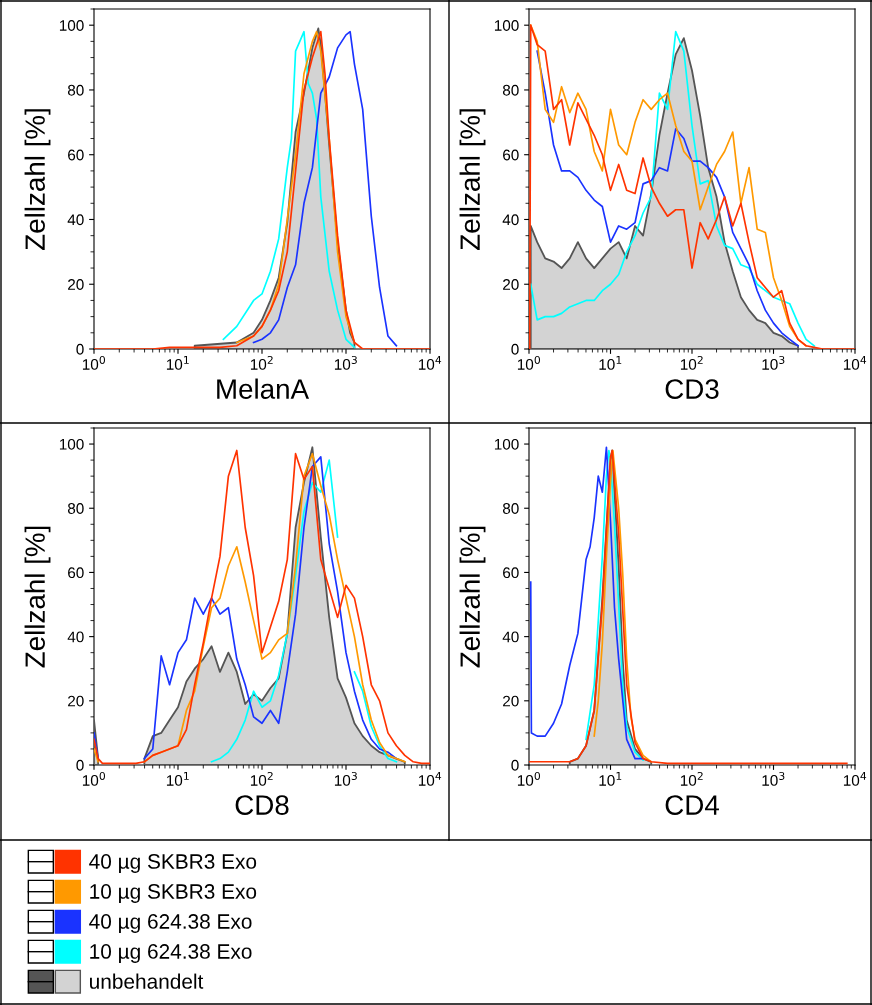 This screenshot has height=1005, width=872. I want to click on x-axis-title: MelanA, so click(263, 388).